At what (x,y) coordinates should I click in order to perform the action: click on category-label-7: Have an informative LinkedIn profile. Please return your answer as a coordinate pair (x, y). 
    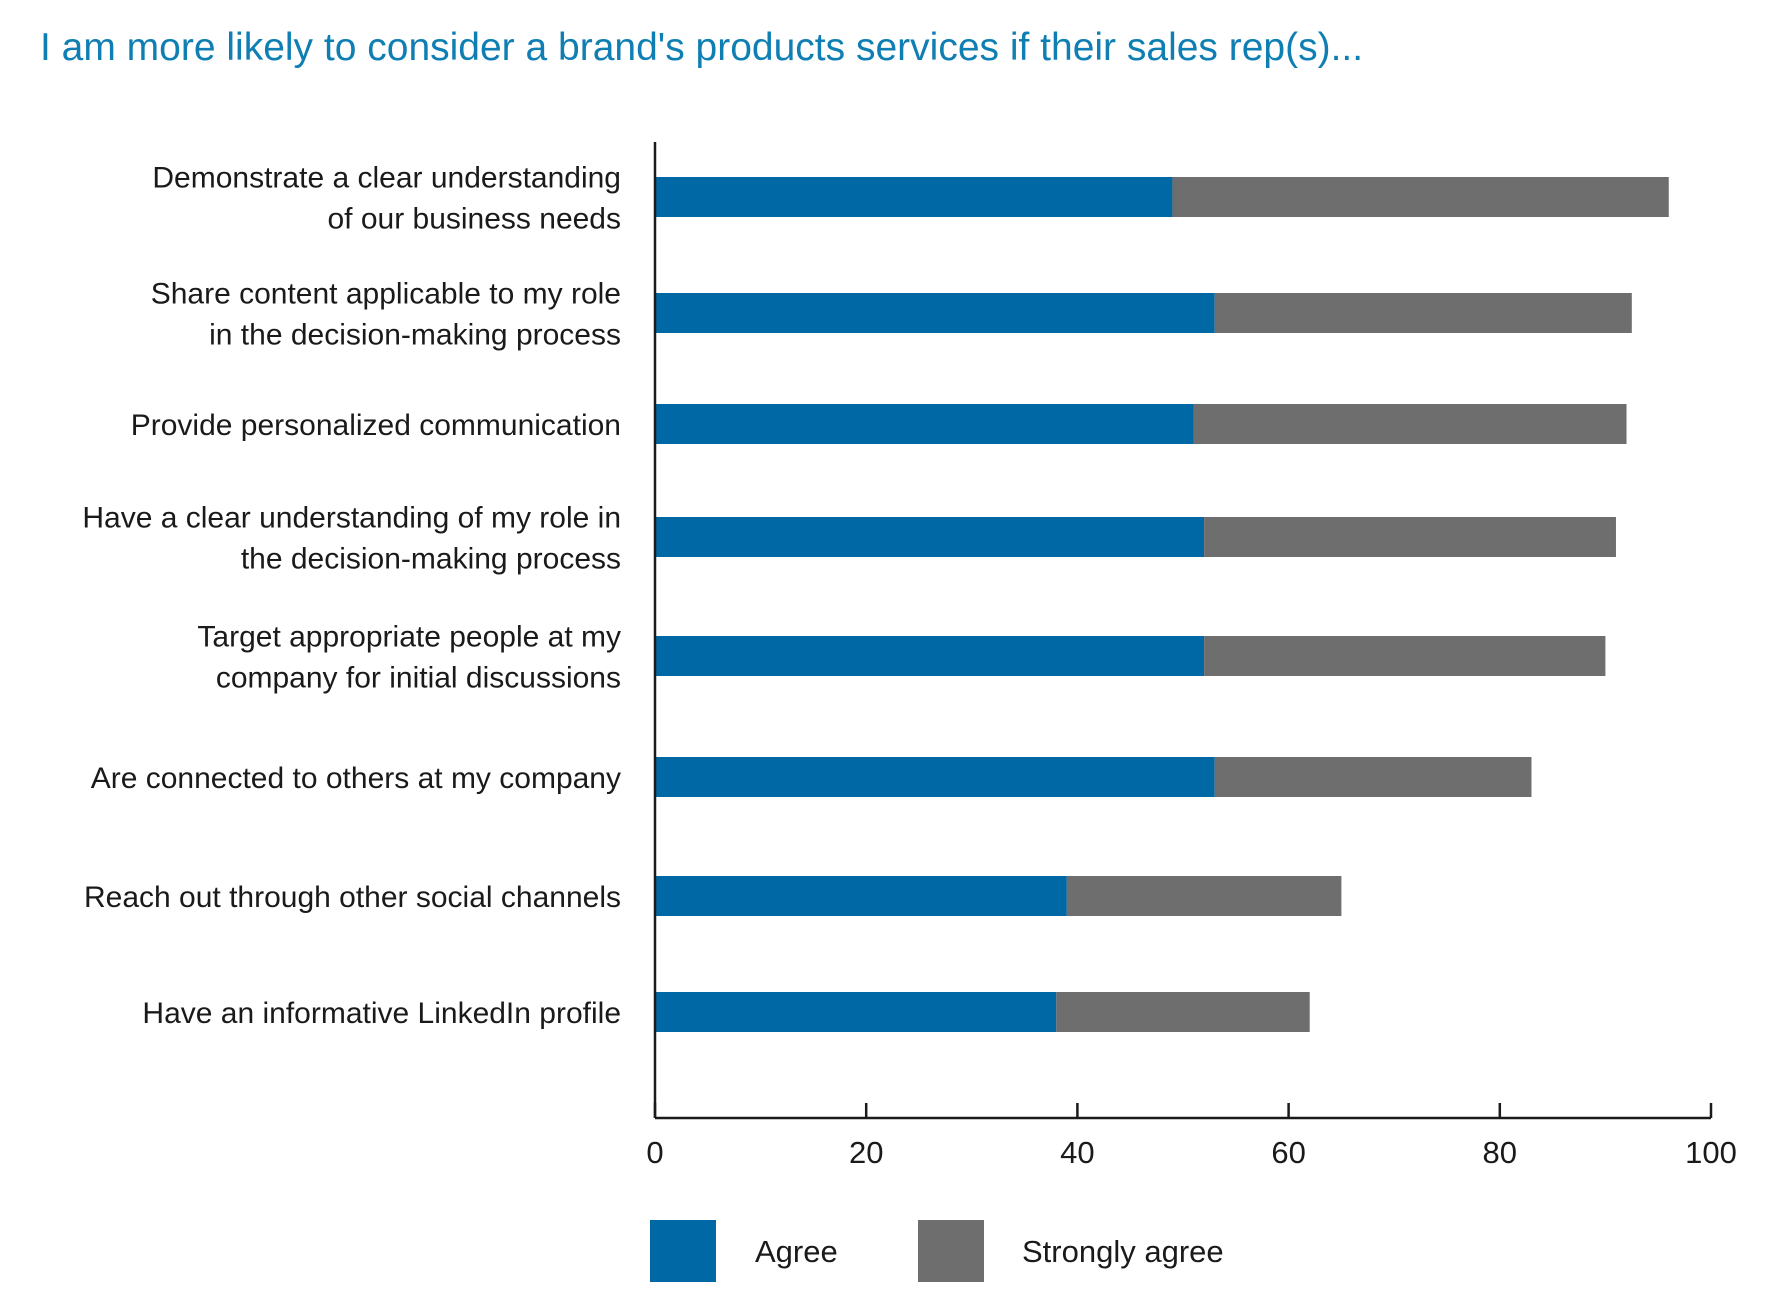
    Looking at the image, I should click on (381, 1013).